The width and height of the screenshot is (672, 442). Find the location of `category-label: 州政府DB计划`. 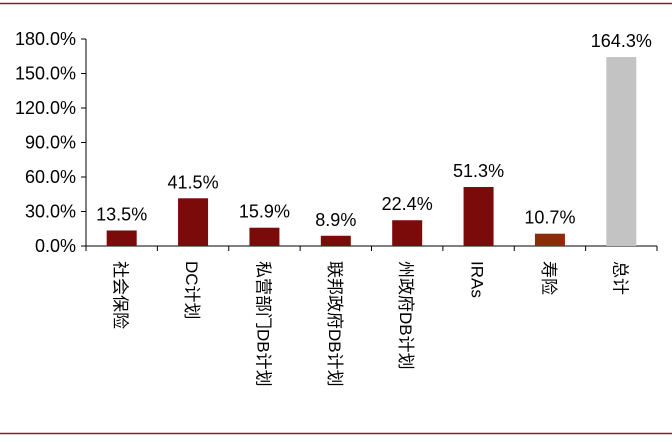

category-label: 州政府DB计划 is located at coordinates (405, 315).